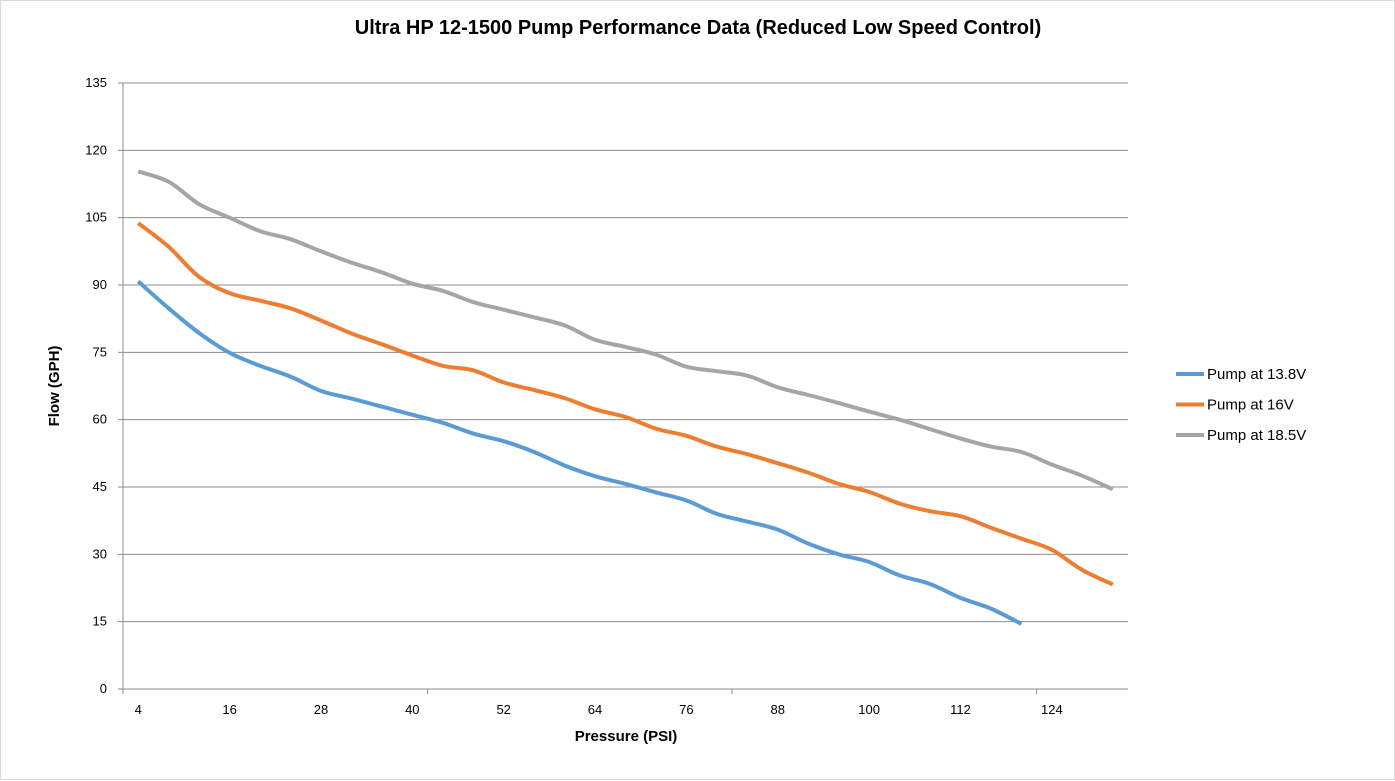  What do you see at coordinates (100, 486) in the screenshot?
I see `y-tick-label: 45` at bounding box center [100, 486].